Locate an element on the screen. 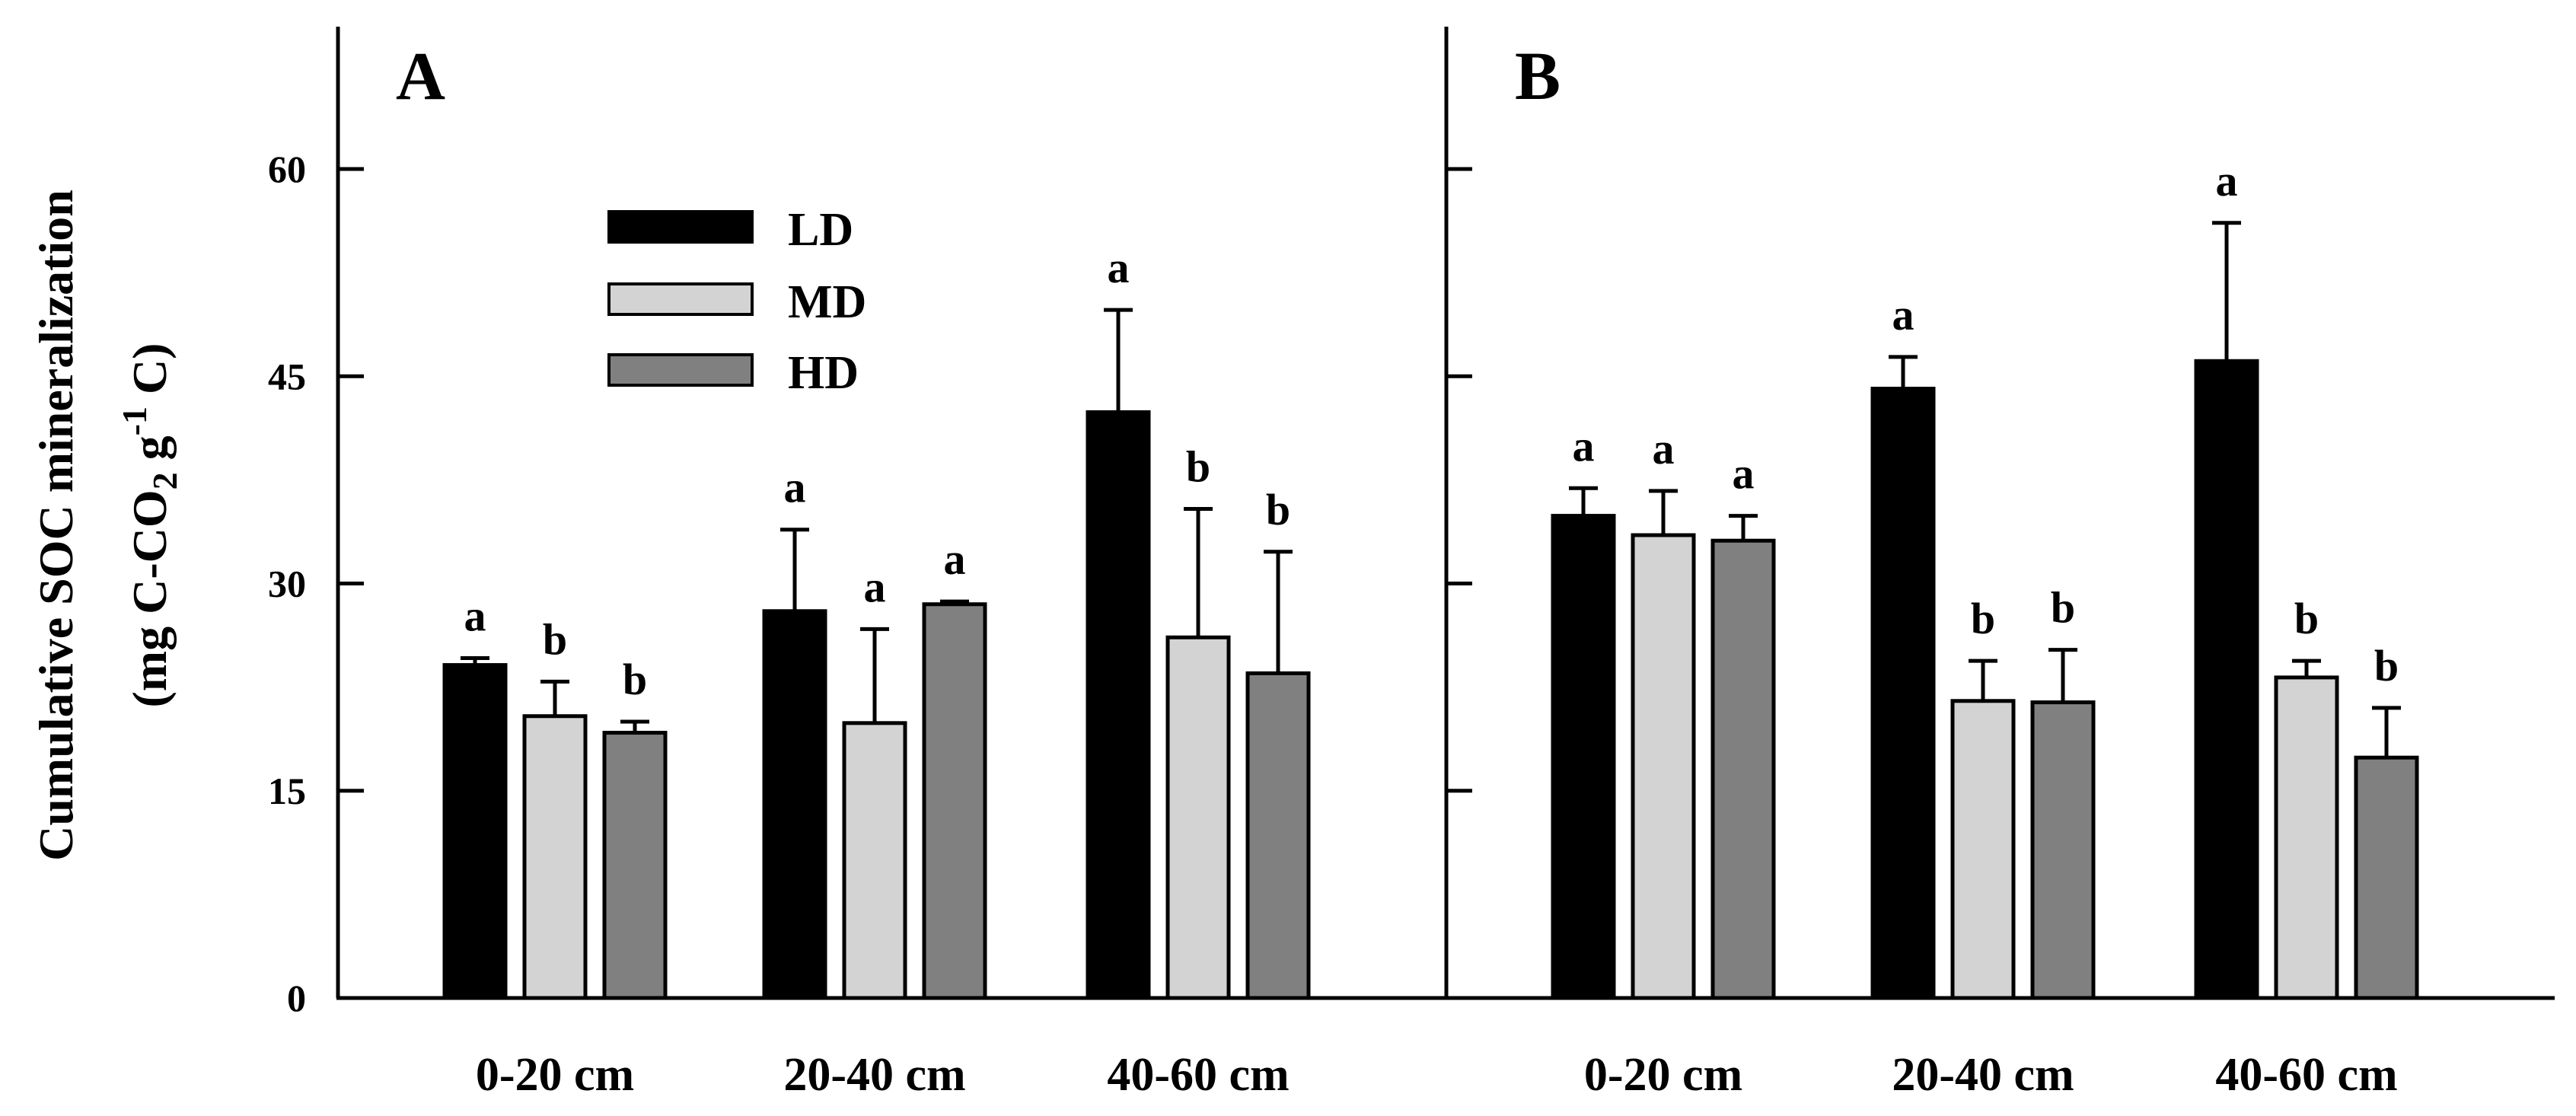 The image size is (2576, 1116). y-axis-title-subscript: 2 is located at coordinates (164, 480).